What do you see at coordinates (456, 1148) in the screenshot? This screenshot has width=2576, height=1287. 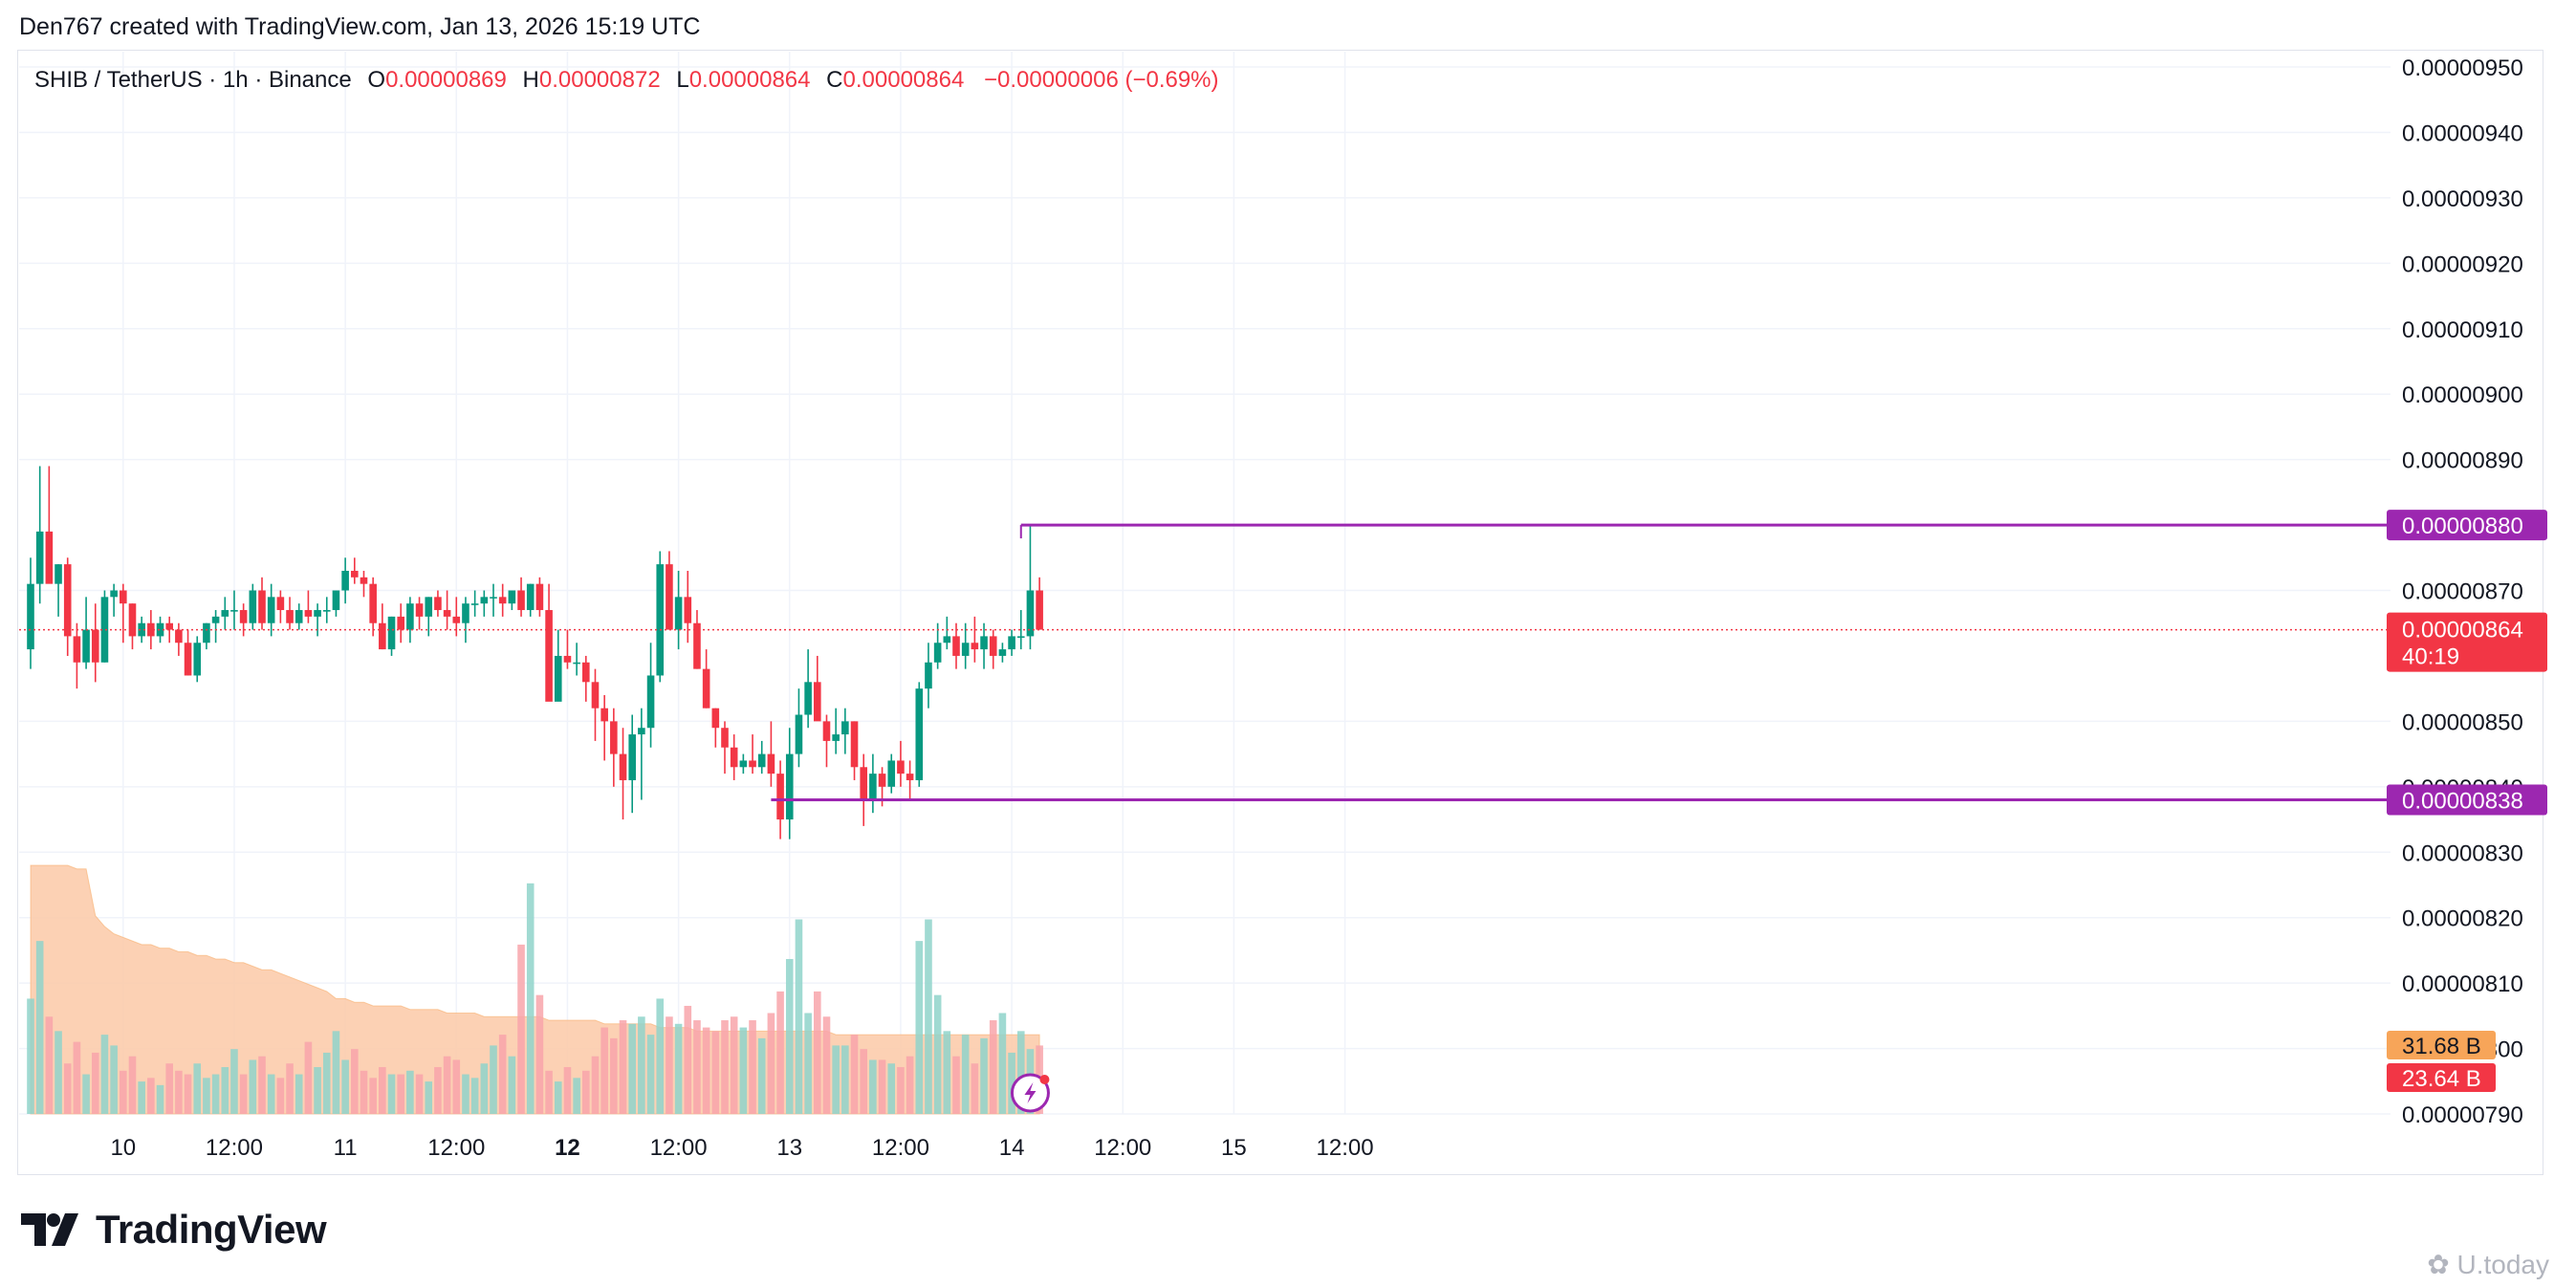 I see `x-tick-label: 12:00` at bounding box center [456, 1148].